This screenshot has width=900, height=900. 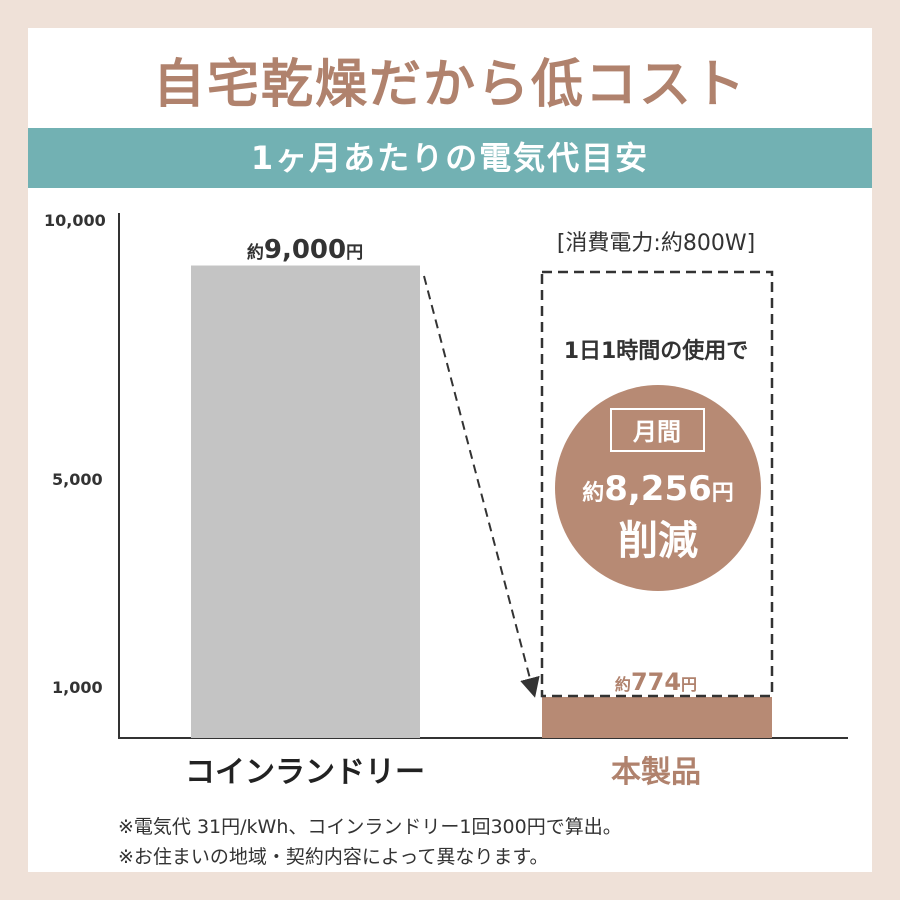 What do you see at coordinates (77, 479) in the screenshot?
I see `ytick-label-1: 5,000` at bounding box center [77, 479].